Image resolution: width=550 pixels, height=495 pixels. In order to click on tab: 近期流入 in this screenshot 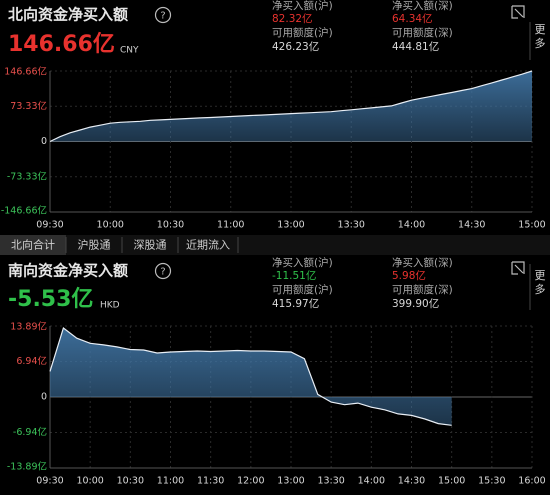, I will do `click(208, 245)`.